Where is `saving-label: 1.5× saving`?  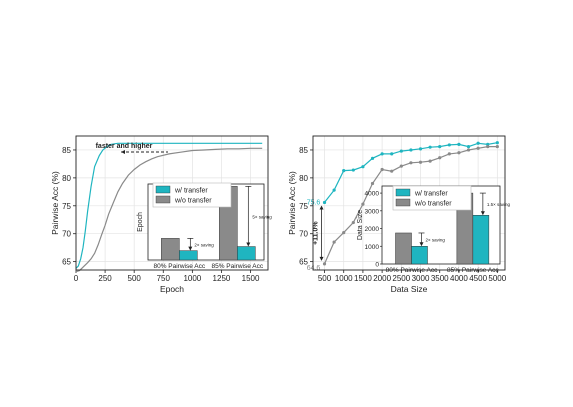
saving-label: 1.5× saving is located at coordinates (499, 204).